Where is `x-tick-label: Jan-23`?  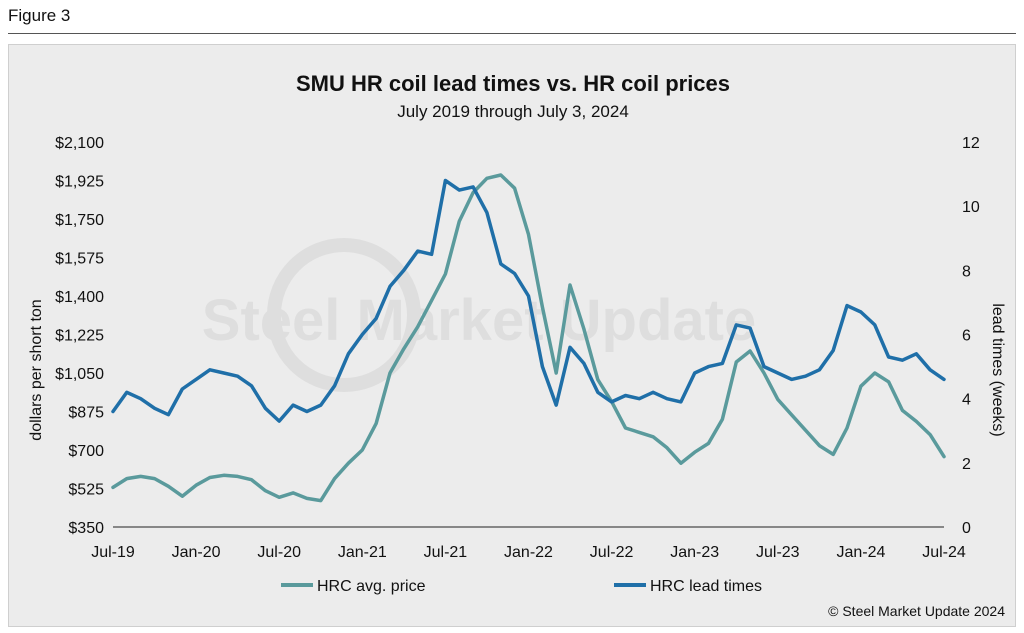 x-tick-label: Jan-23 is located at coordinates (694, 552).